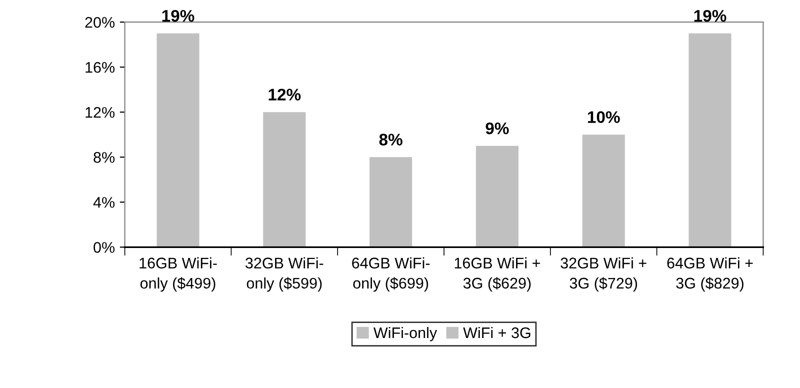  What do you see at coordinates (284, 94) in the screenshot?
I see `text: 12%` at bounding box center [284, 94].